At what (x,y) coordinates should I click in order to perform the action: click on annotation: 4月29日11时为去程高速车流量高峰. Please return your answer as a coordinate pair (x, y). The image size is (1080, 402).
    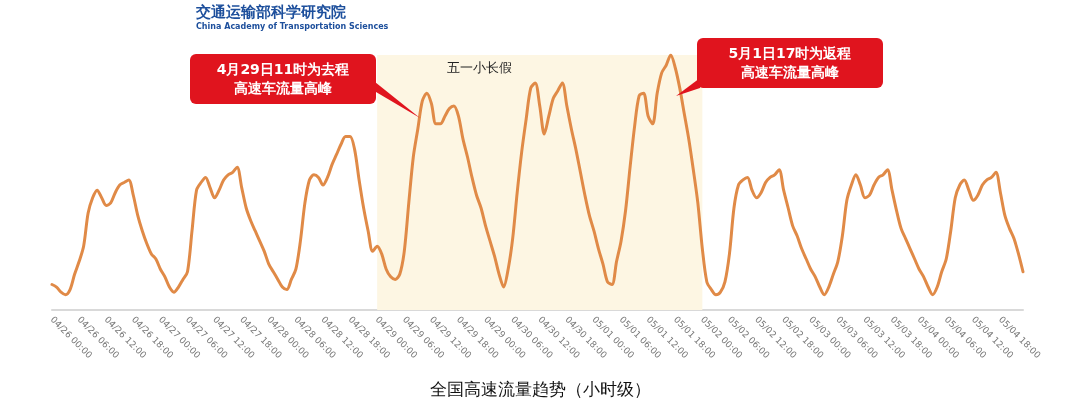
    Looking at the image, I should click on (283, 79).